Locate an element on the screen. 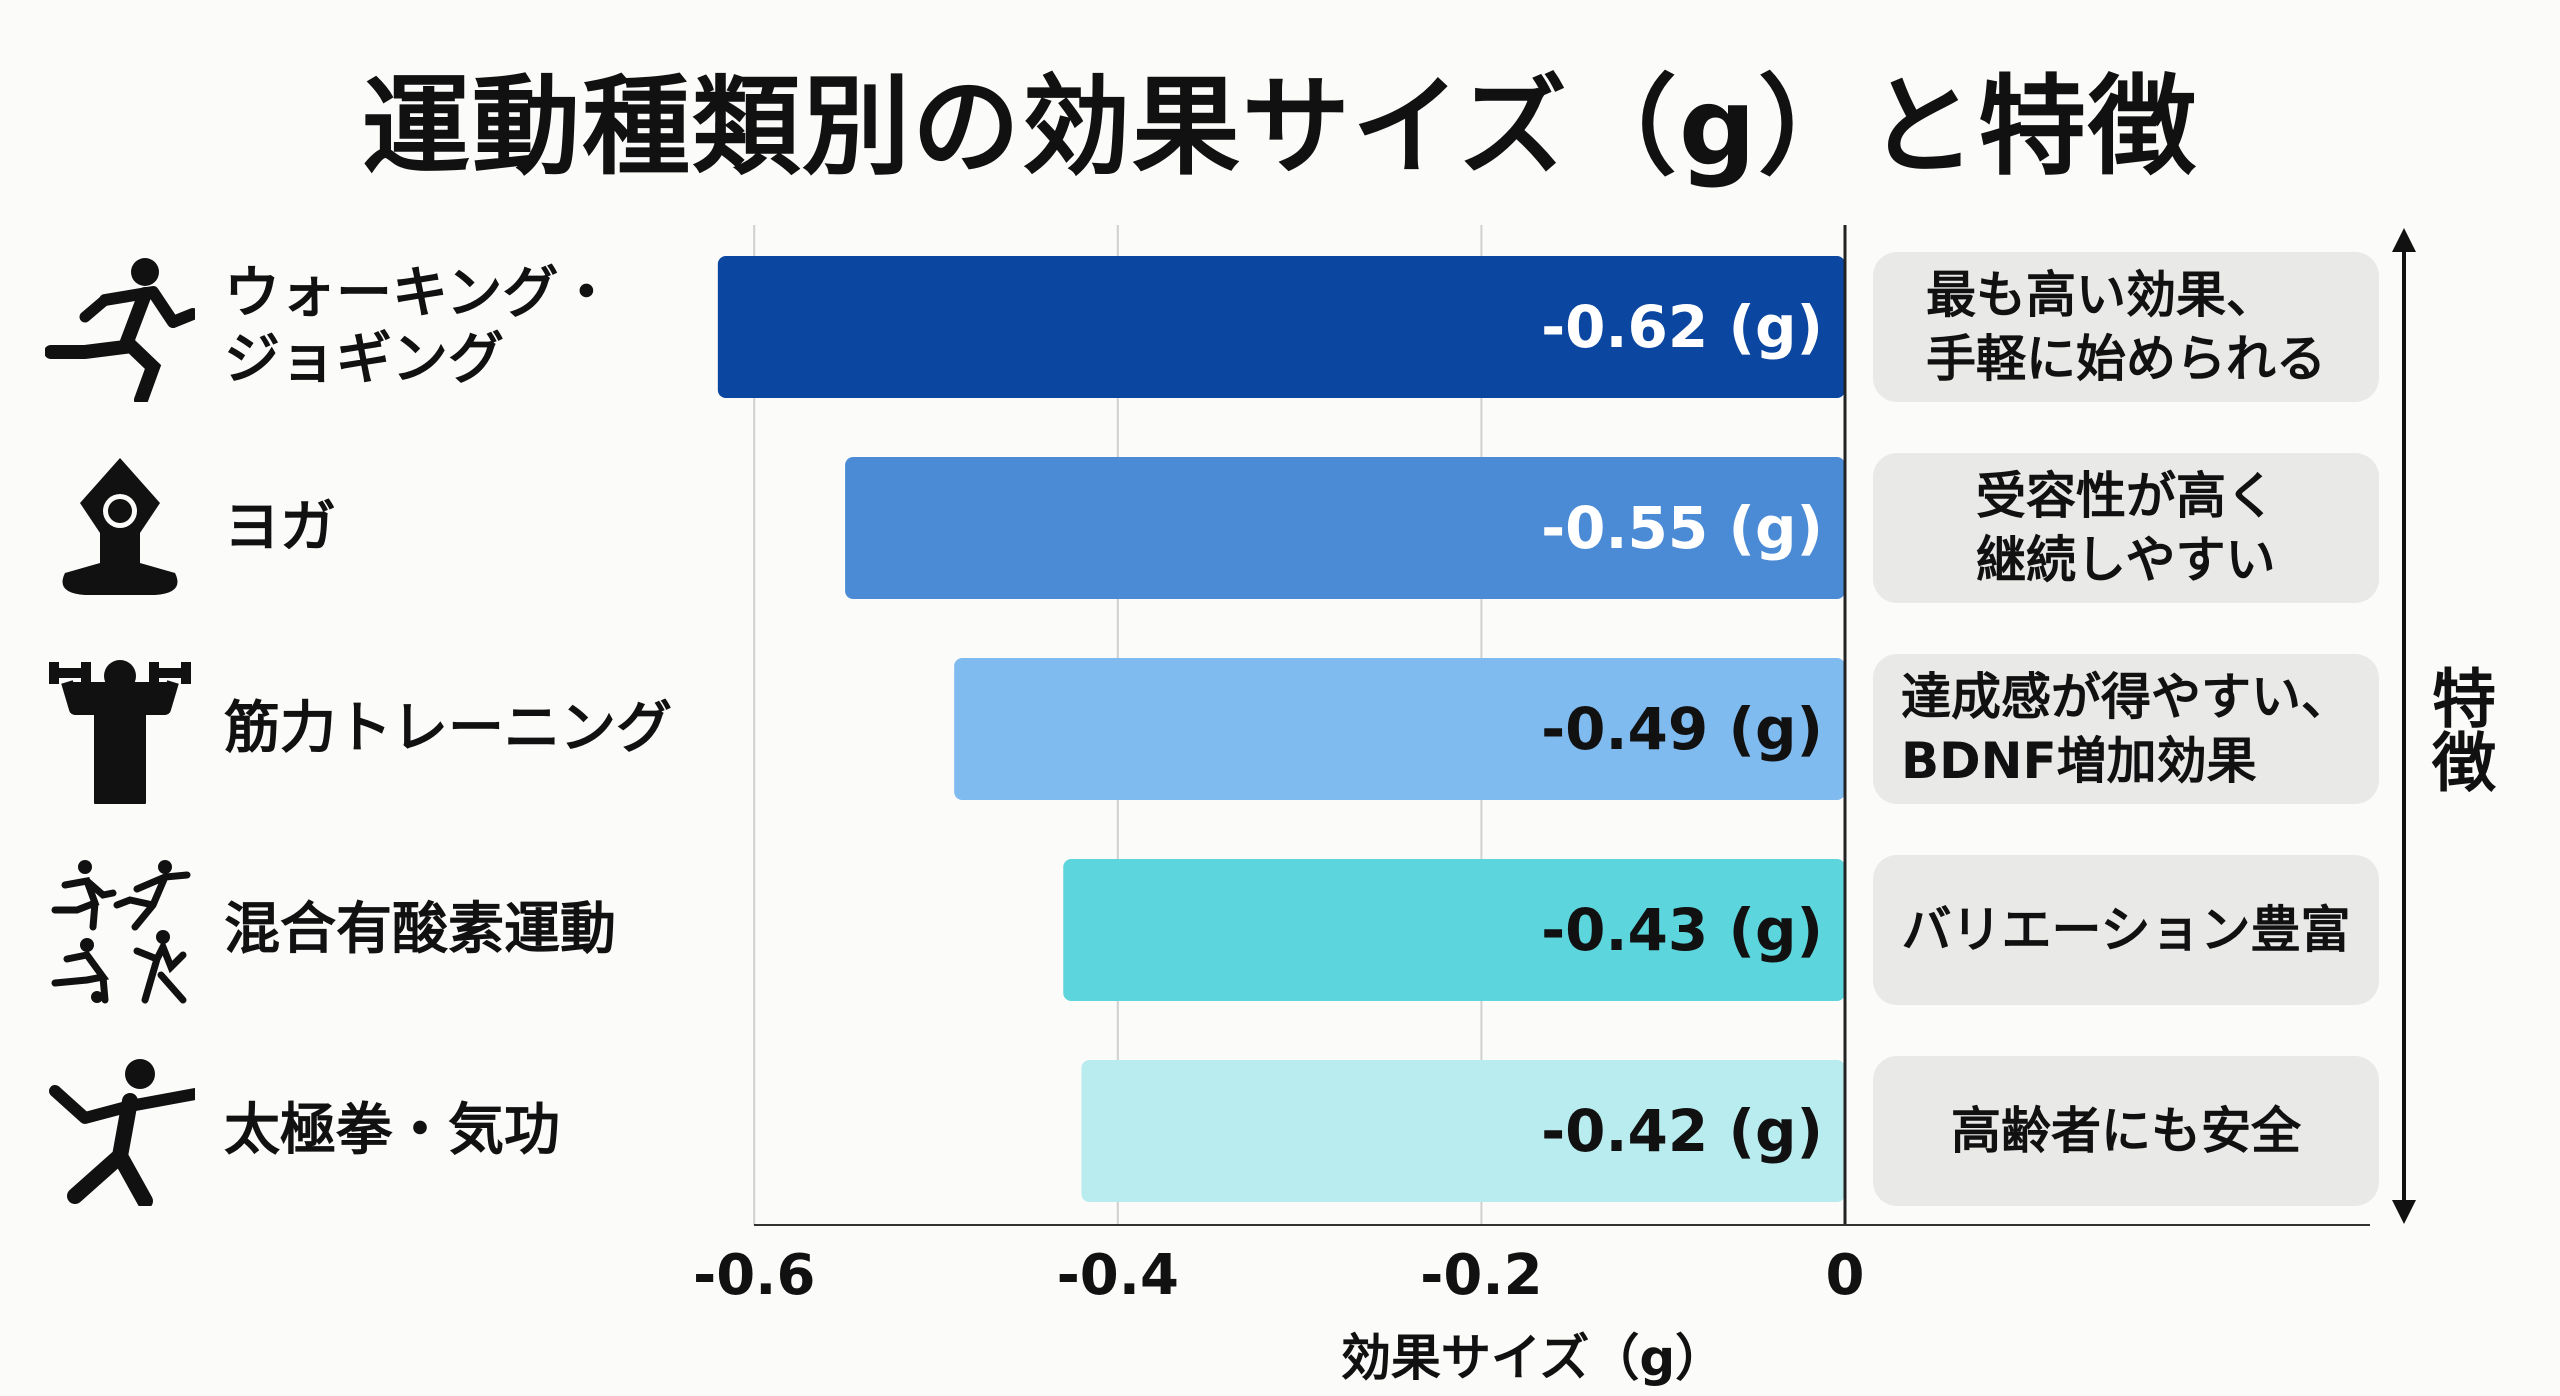 The height and width of the screenshot is (1396, 2560). x-tick-label: -0.6 is located at coordinates (754, 1275).